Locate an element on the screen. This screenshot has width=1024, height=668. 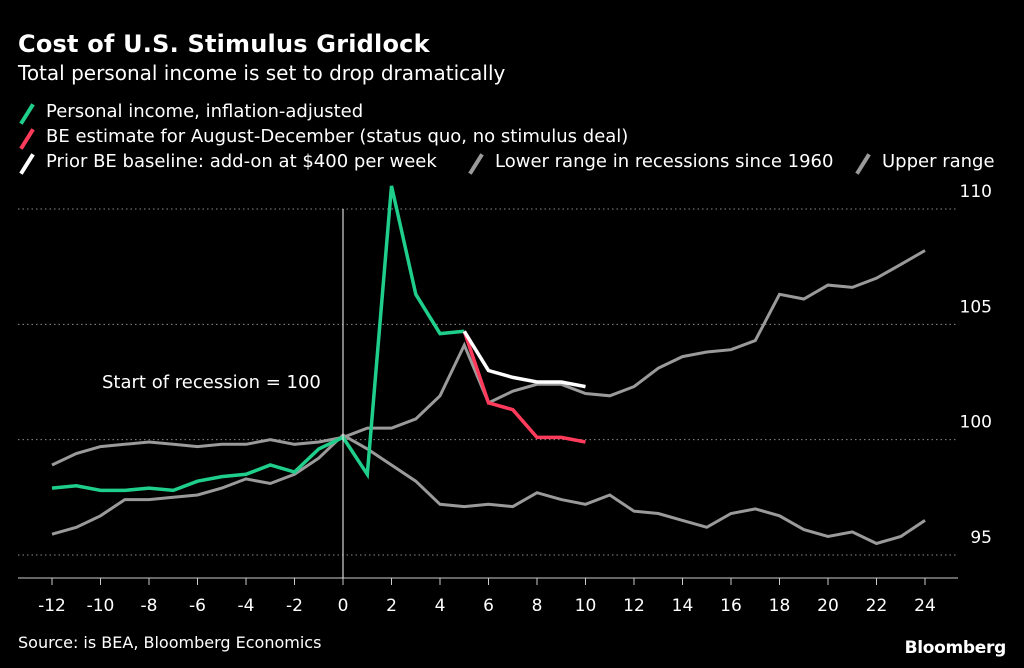
x-tick-label: 20 is located at coordinates (828, 606).